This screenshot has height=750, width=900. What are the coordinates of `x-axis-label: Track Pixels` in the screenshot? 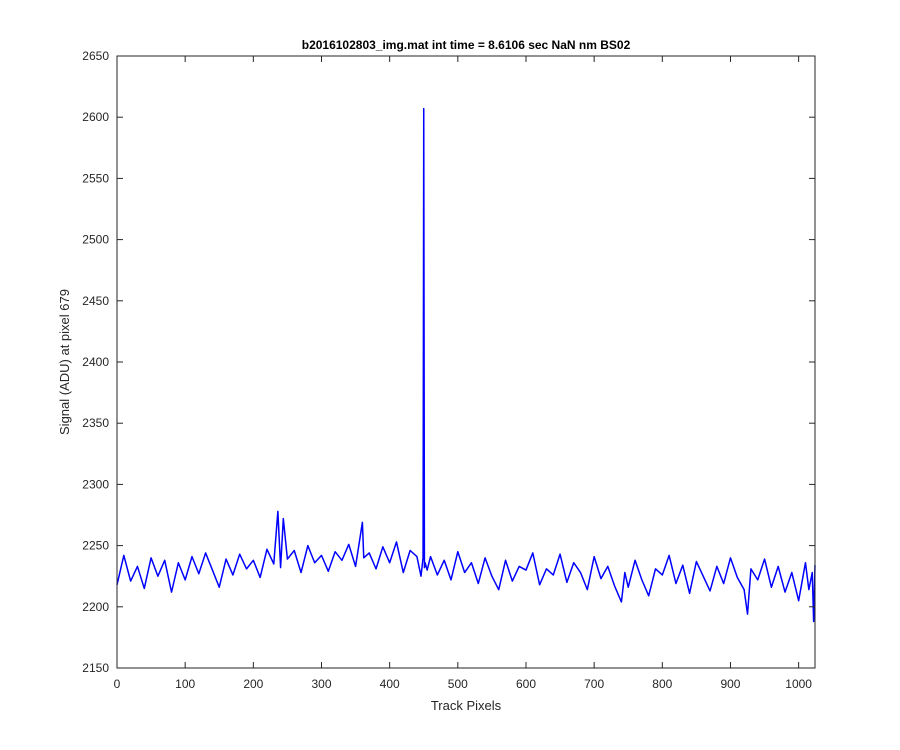 It's located at (466, 705).